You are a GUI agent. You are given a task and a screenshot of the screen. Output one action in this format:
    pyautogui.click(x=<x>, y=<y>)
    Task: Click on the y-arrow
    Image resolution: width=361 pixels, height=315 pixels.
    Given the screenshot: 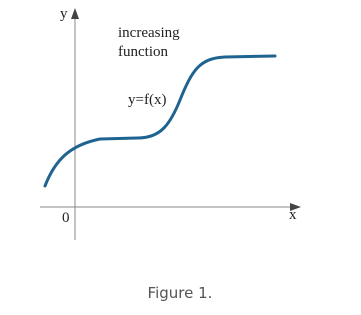 What is the action you would take?
    pyautogui.click(x=75, y=13)
    